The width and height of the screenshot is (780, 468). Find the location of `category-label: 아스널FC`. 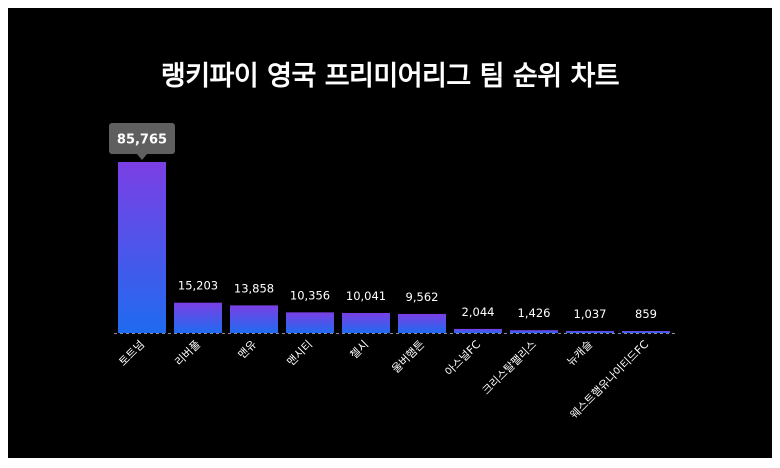

category-label: 아스널FC is located at coordinates (463, 358).